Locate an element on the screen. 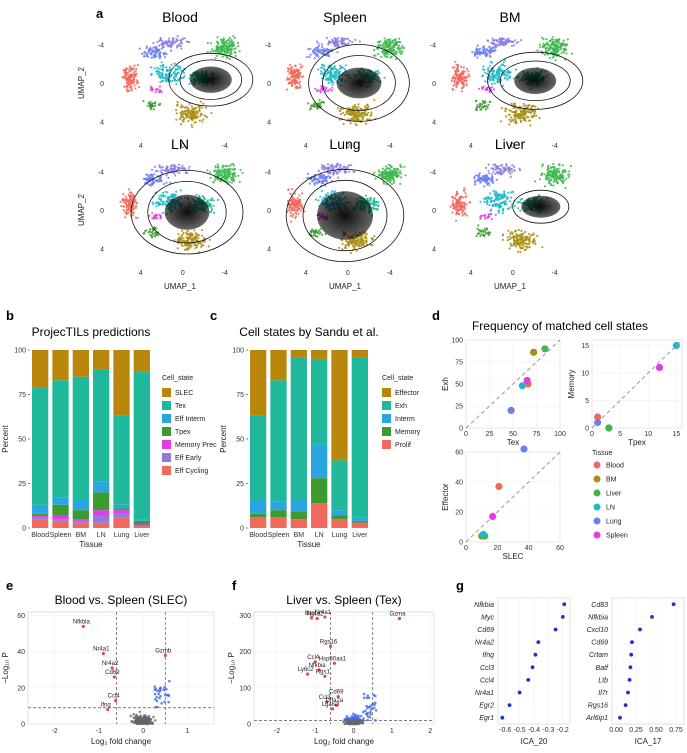 The height and width of the screenshot is (753, 687). umap-ytick: 4 is located at coordinates (434, 250).